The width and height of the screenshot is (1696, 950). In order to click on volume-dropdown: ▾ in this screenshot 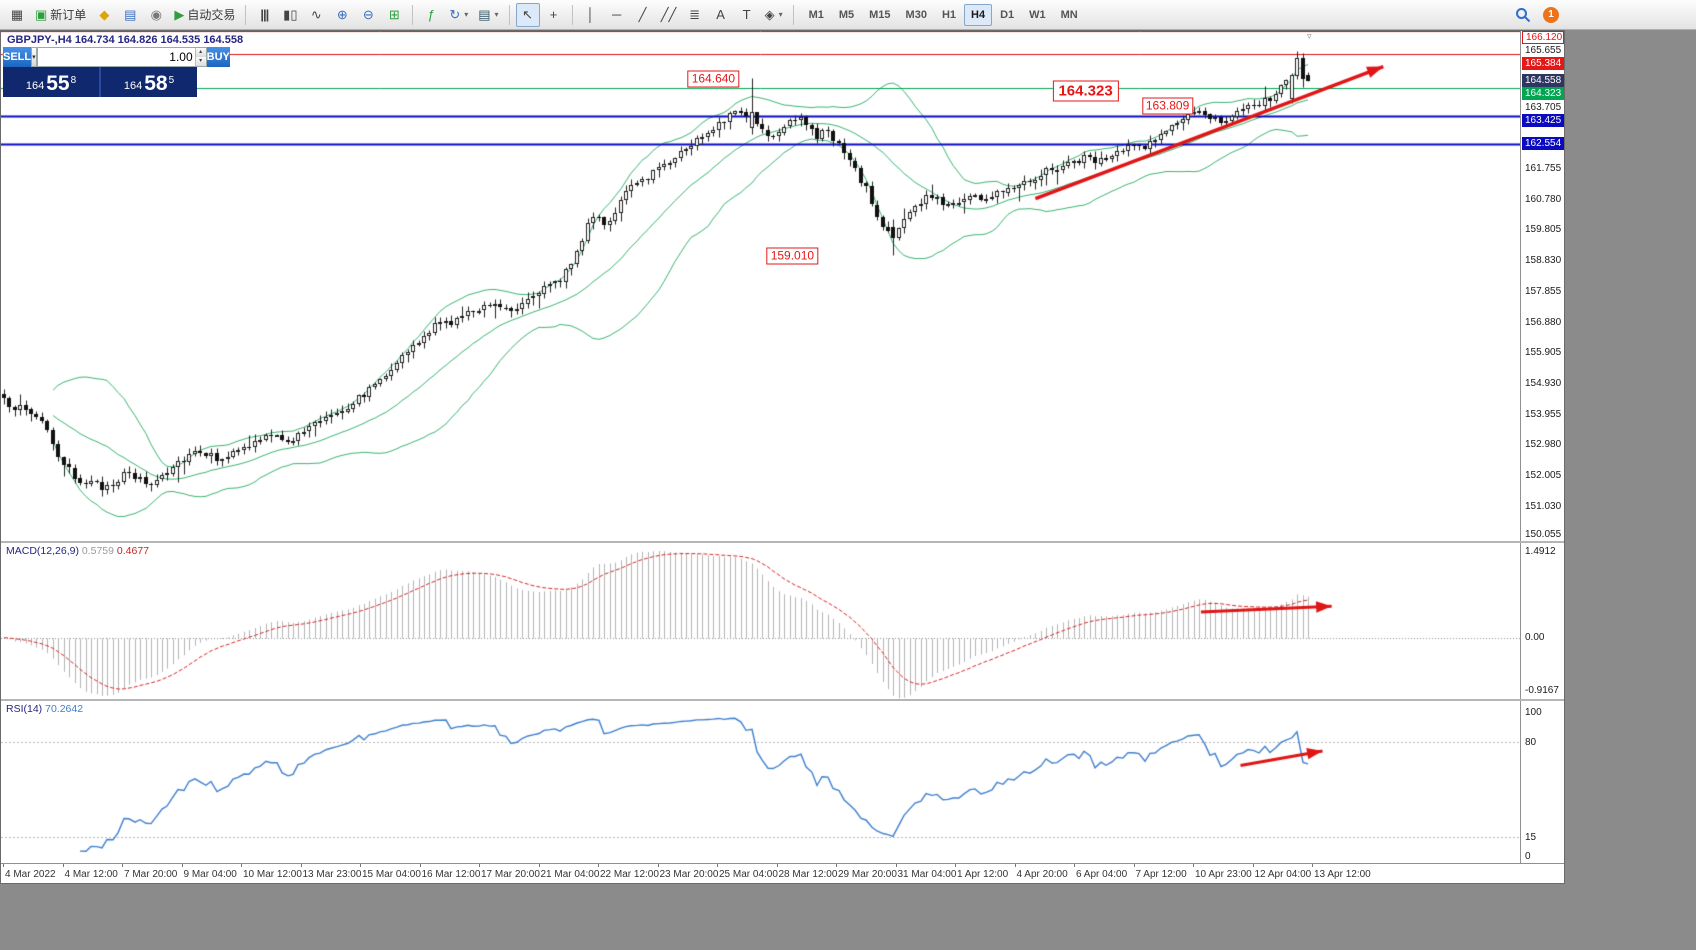, I will do `click(34, 57)`.